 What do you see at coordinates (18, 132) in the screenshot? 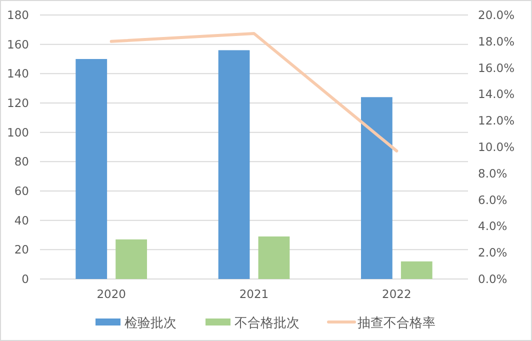
I see `y-tick-label: 100` at bounding box center [18, 132].